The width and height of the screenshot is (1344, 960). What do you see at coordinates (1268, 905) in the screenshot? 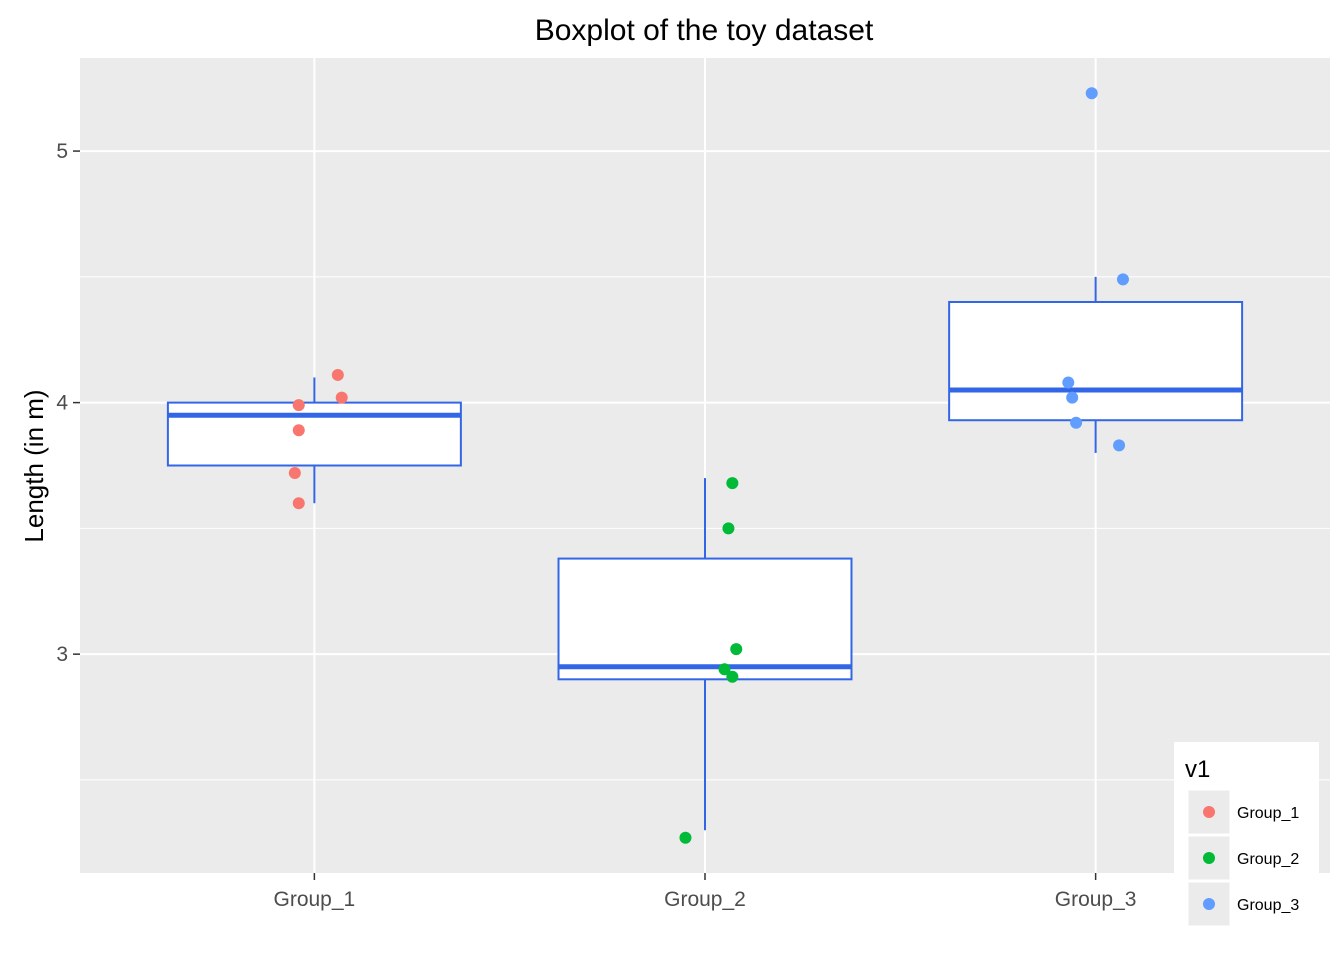
I see `legend-label: Group_3` at bounding box center [1268, 905].